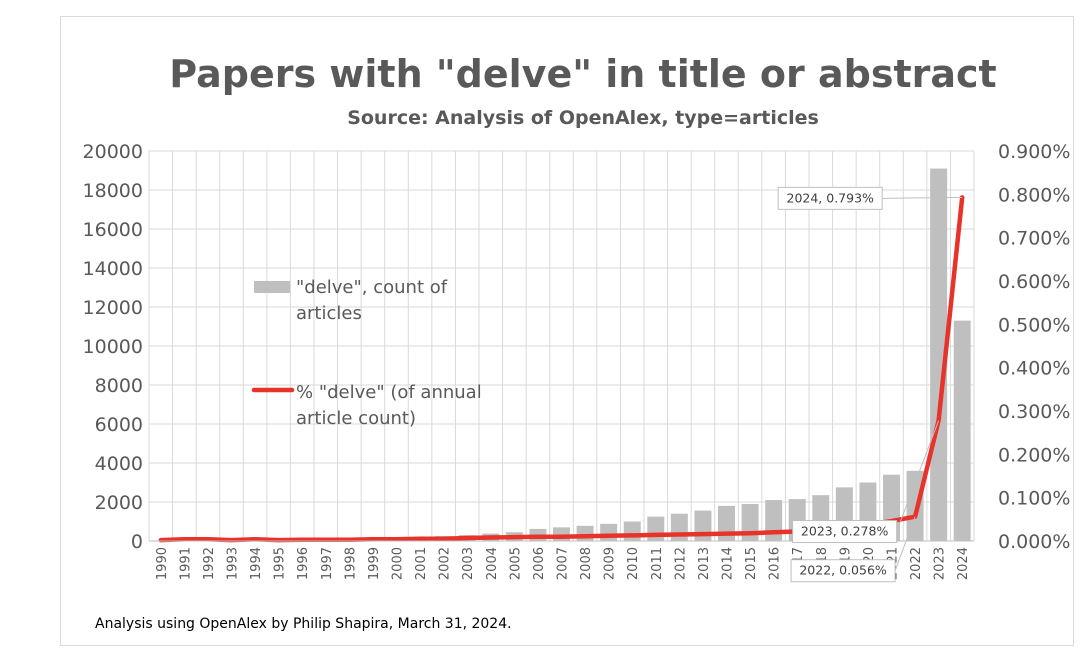  What do you see at coordinates (231, 540) in the screenshot?
I see `line-point-1993` at bounding box center [231, 540].